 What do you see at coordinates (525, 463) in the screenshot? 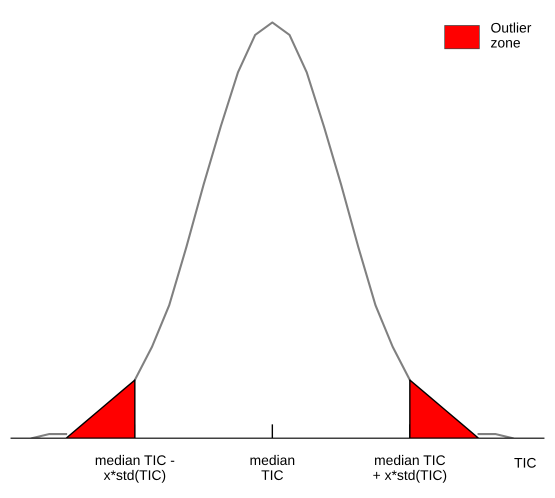
I see `x-axis-title: TIC` at bounding box center [525, 463].